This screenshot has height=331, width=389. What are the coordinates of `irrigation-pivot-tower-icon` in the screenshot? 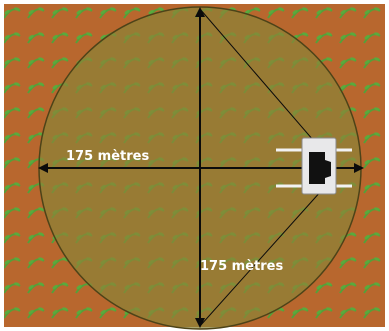 It's located at (314, 166).